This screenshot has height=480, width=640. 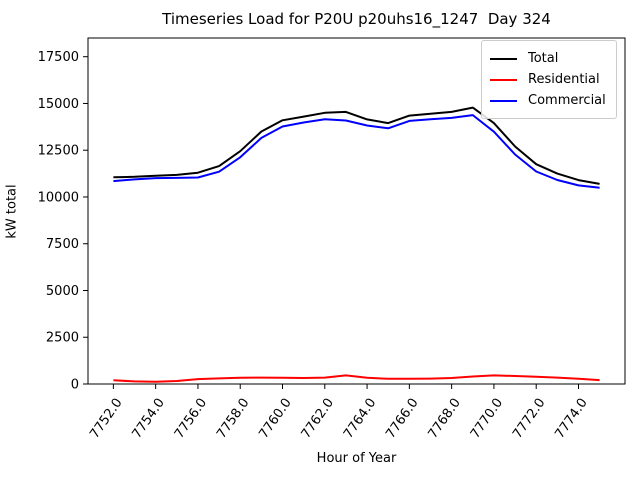 What do you see at coordinates (233, 419) in the screenshot?
I see `x-tick-label: 7758.0` at bounding box center [233, 419].